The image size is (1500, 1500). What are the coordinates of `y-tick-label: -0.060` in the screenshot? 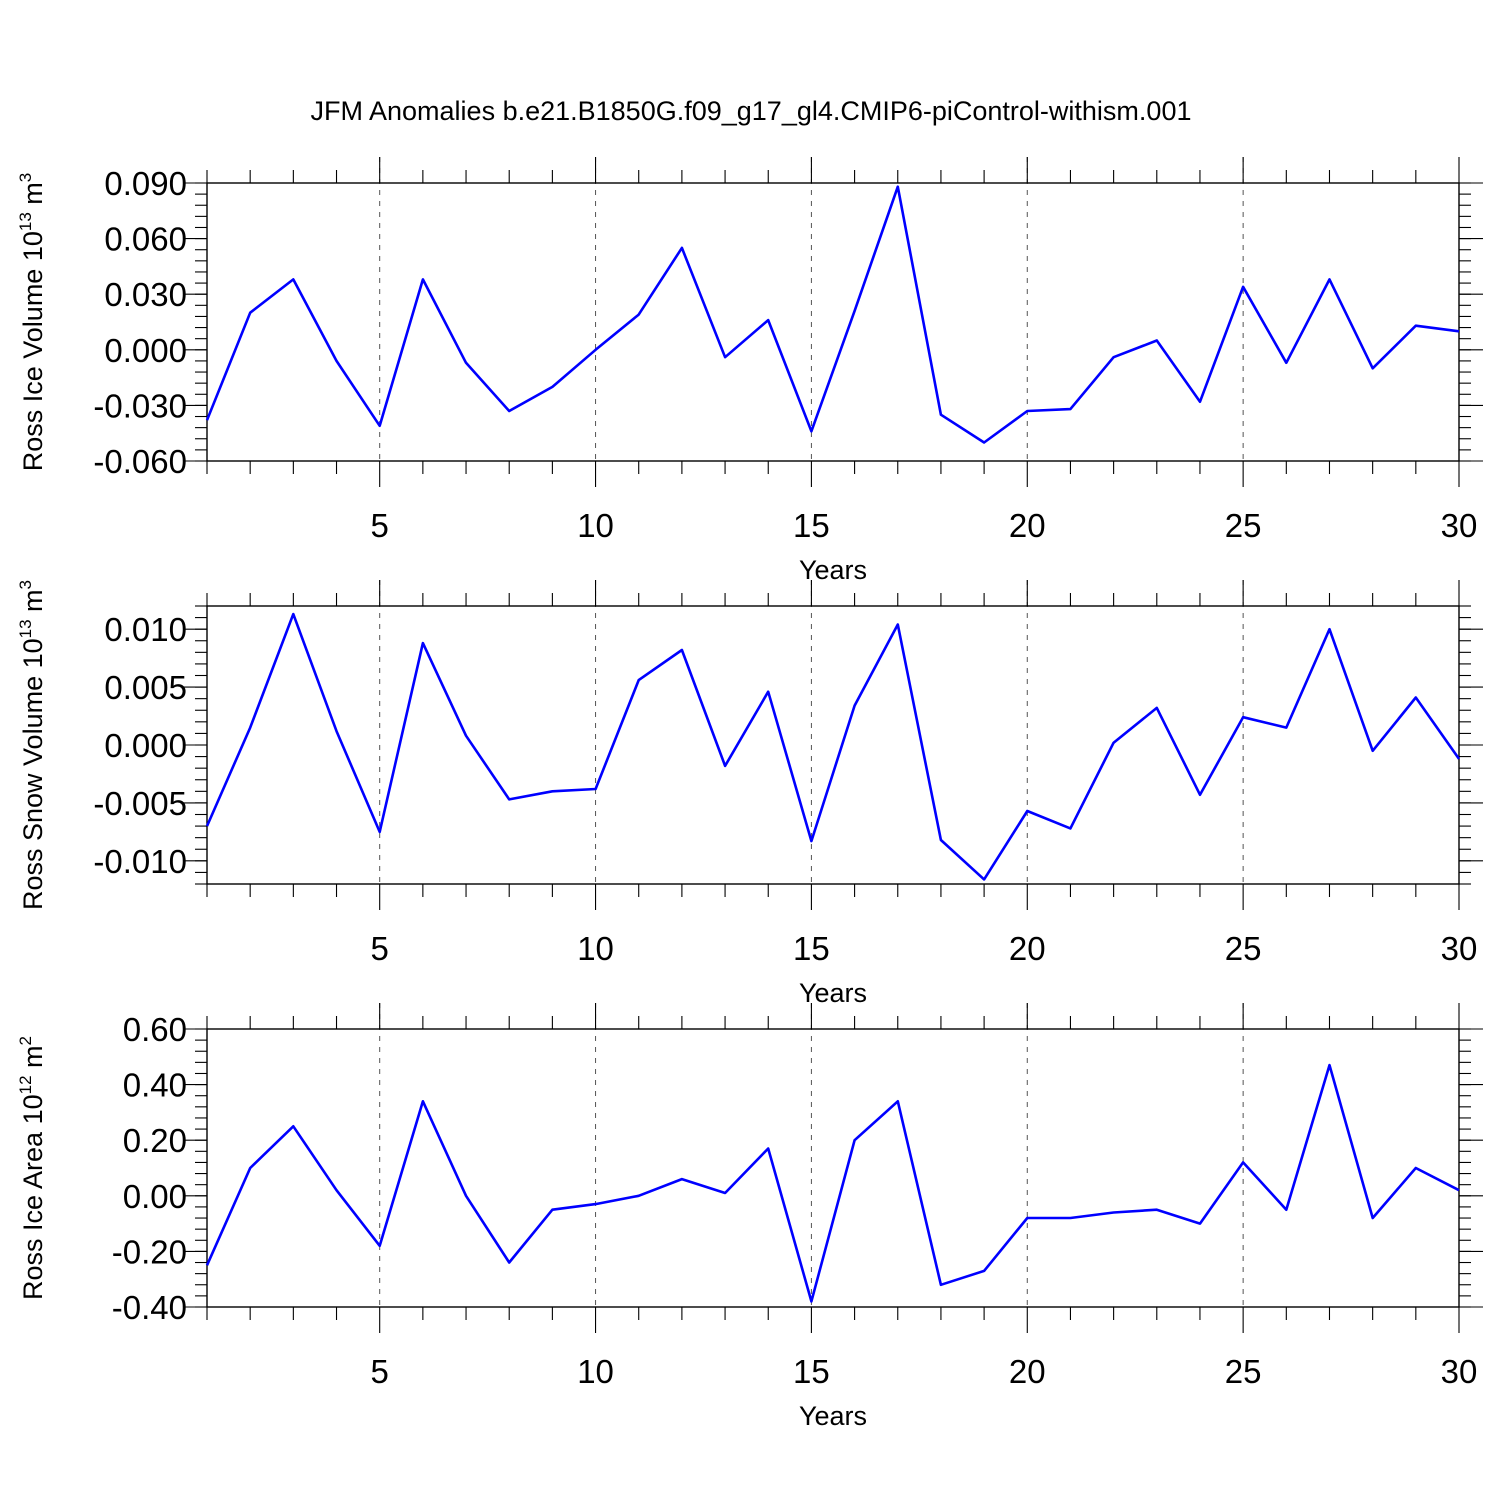 It's located at (140, 461).